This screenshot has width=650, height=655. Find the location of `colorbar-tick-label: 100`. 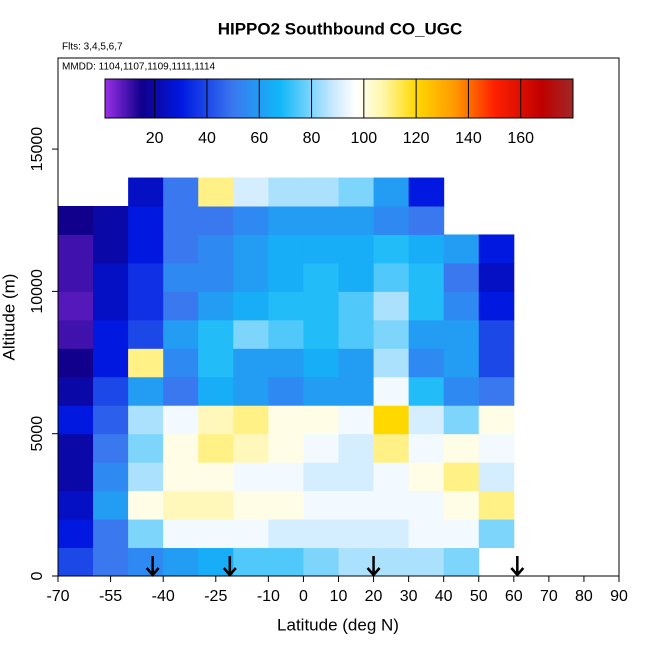

colorbar-tick-label: 100 is located at coordinates (363, 138).